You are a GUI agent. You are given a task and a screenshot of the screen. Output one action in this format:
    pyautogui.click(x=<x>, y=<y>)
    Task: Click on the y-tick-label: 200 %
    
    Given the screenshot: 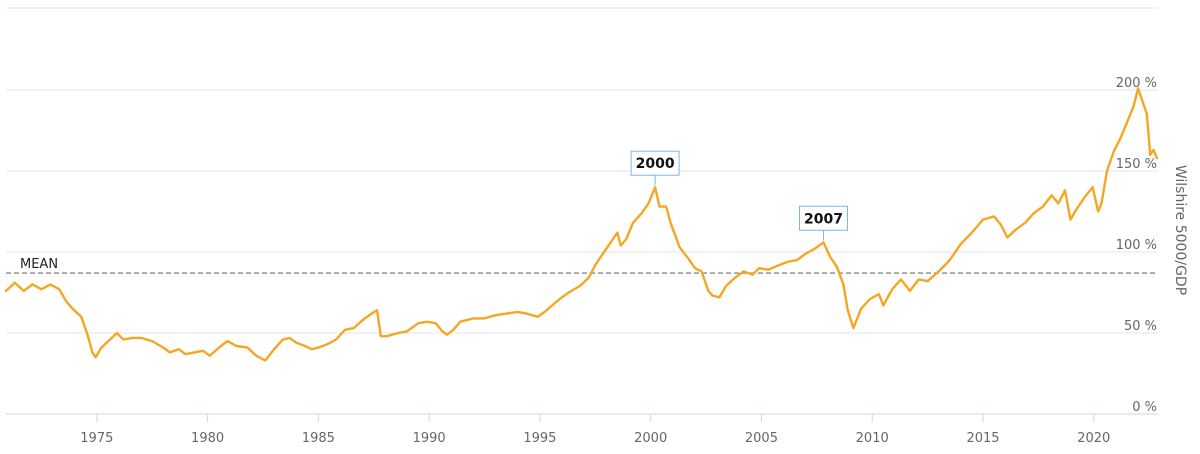 What is the action you would take?
    pyautogui.click(x=1136, y=83)
    